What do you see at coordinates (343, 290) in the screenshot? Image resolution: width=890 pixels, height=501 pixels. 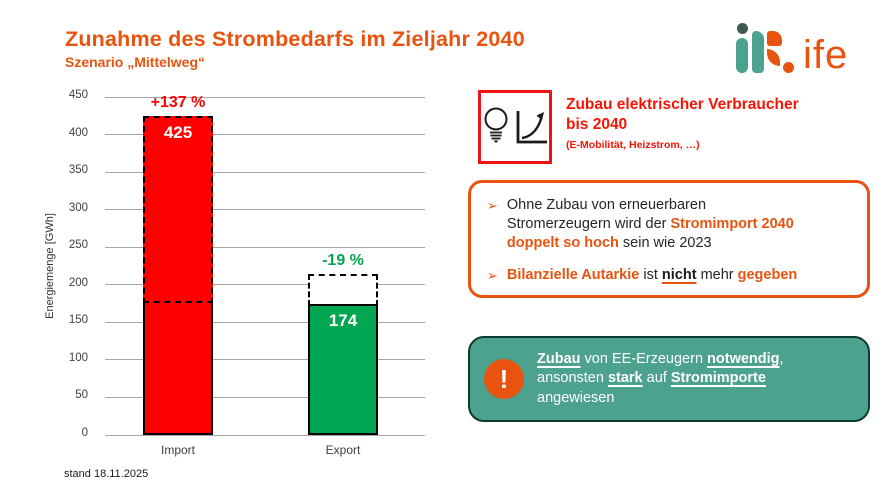 I see `export-reference-dashed-box` at bounding box center [343, 290].